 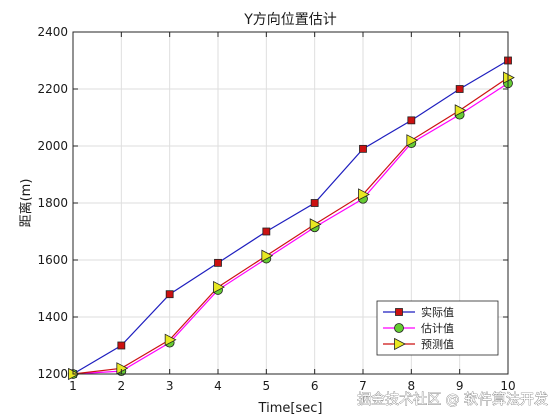 What do you see at coordinates (290, 20) in the screenshot?
I see `chart-title: Y方向位置估计` at bounding box center [290, 20].